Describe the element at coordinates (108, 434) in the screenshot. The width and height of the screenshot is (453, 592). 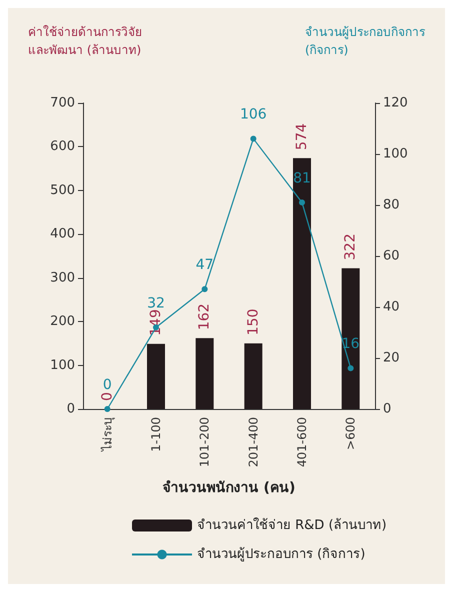
I see `x-tick-label: ไม่ระบุ` at that location.